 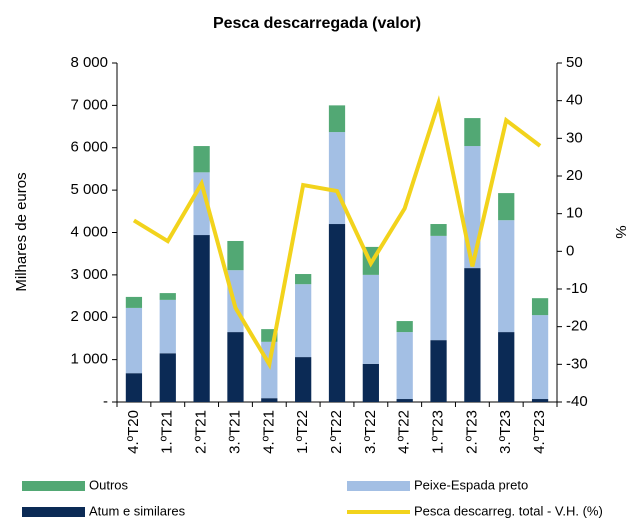 What do you see at coordinates (574, 137) in the screenshot?
I see `y2-tick-label: 30` at bounding box center [574, 137].